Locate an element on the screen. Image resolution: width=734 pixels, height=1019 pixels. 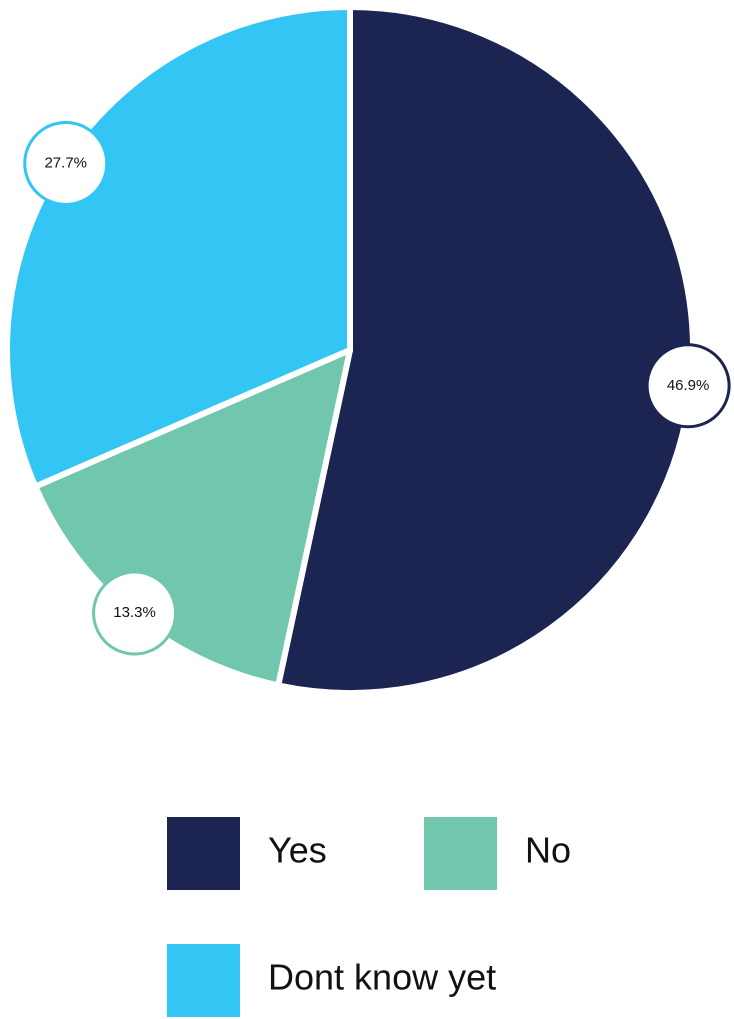
value-label: 27.7% is located at coordinates (65, 162).